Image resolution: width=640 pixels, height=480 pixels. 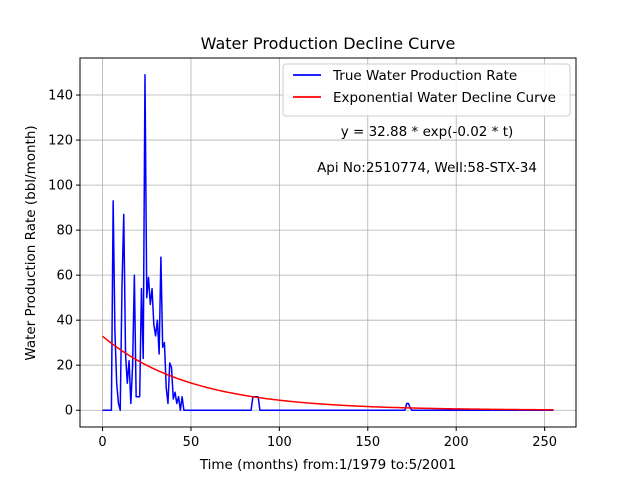 What do you see at coordinates (328, 43) in the screenshot?
I see `chart-title: Water Production Decline Curve` at bounding box center [328, 43].